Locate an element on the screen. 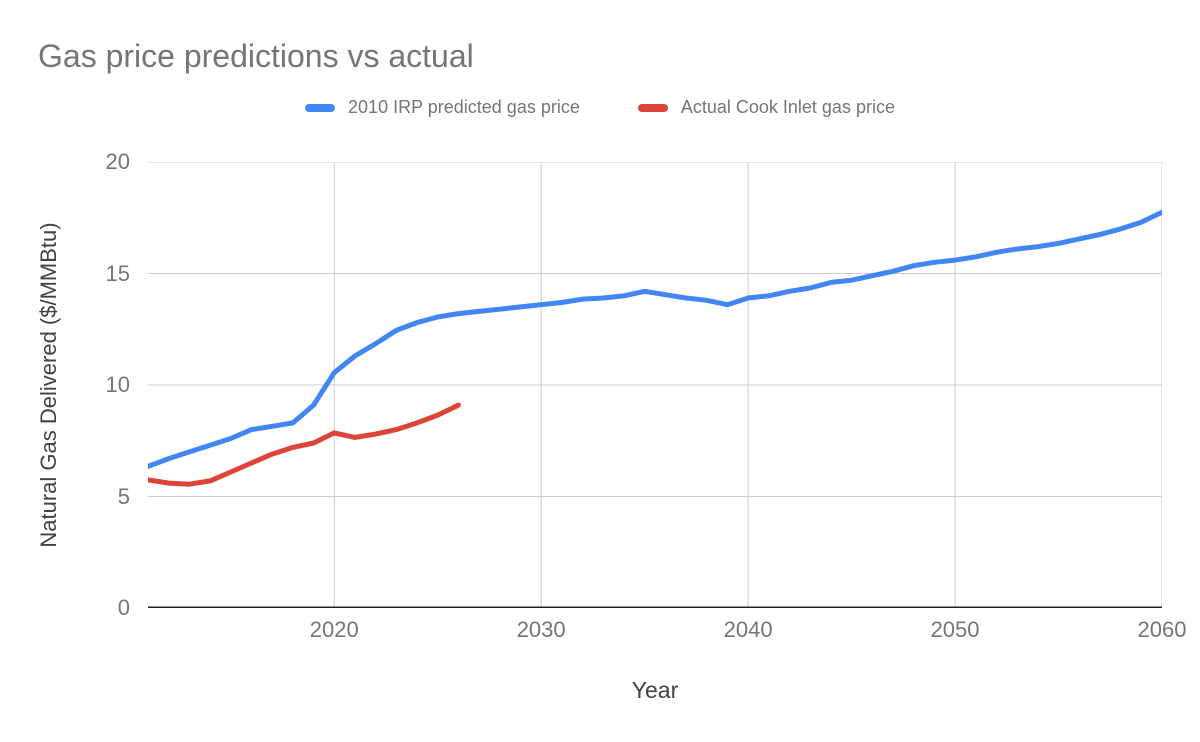 This screenshot has height=742, width=1200. x-tick-label: 2060 is located at coordinates (1162, 629).